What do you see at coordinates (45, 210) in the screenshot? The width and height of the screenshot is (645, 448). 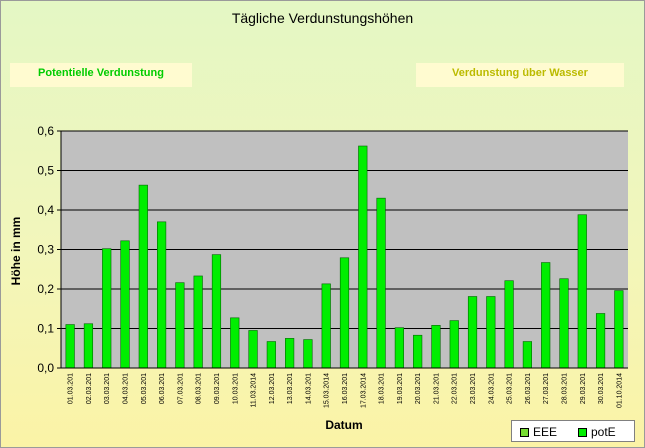 I see `y-tick-label: 0,4` at bounding box center [45, 210].